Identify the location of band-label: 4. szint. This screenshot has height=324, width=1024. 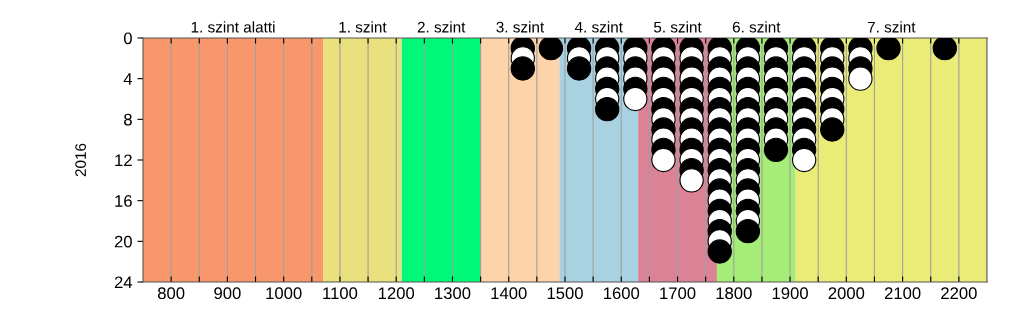
(598, 27).